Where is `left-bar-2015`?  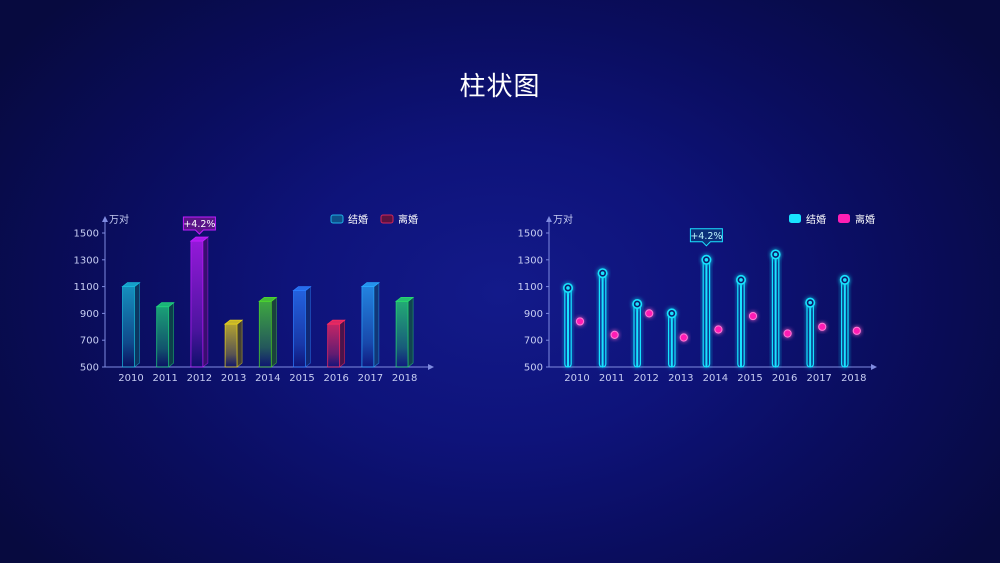
left-bar-2015 is located at coordinates (302, 326).